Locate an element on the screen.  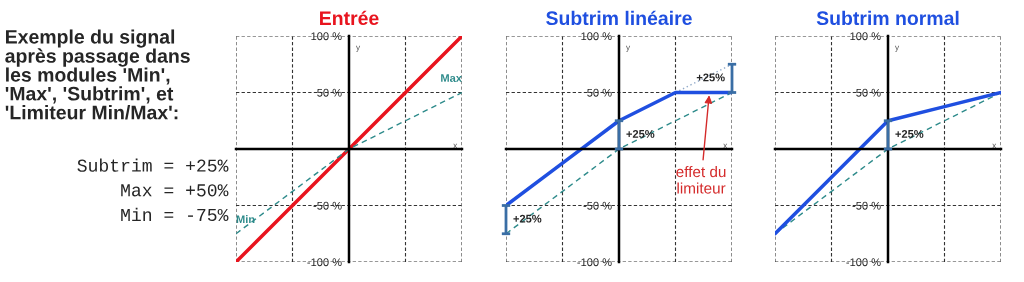
text: Min = -75% is located at coordinates (175, 214).